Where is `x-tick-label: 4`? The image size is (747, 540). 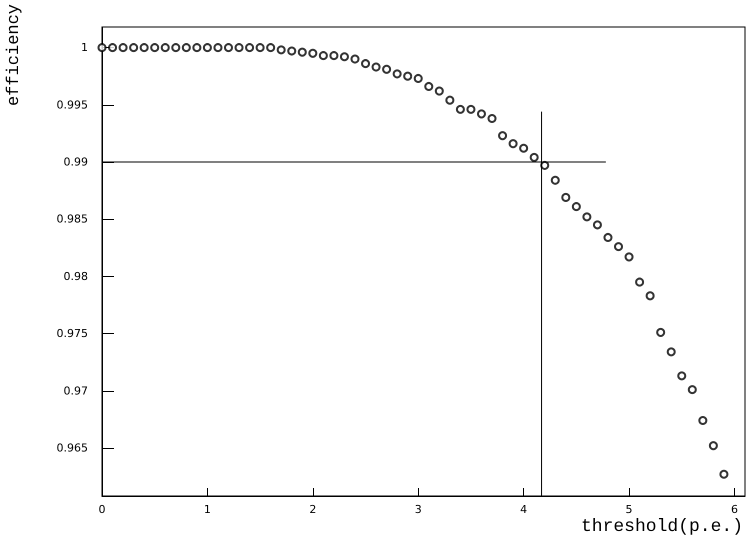 x-tick-label: 4 is located at coordinates (524, 509).